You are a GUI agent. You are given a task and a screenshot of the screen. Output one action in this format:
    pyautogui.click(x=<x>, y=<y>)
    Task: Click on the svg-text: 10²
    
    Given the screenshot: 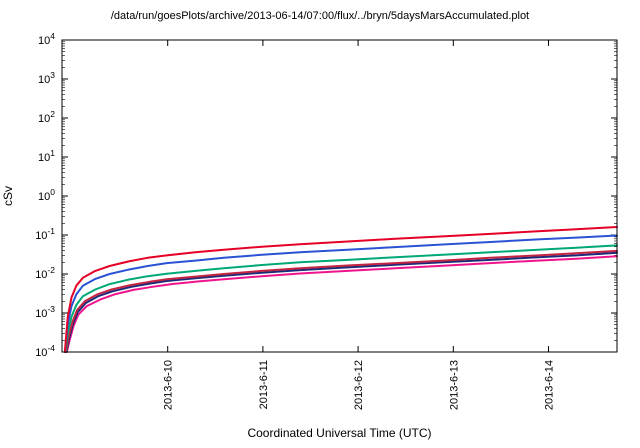 What is the action you would take?
    pyautogui.click(x=46, y=117)
    